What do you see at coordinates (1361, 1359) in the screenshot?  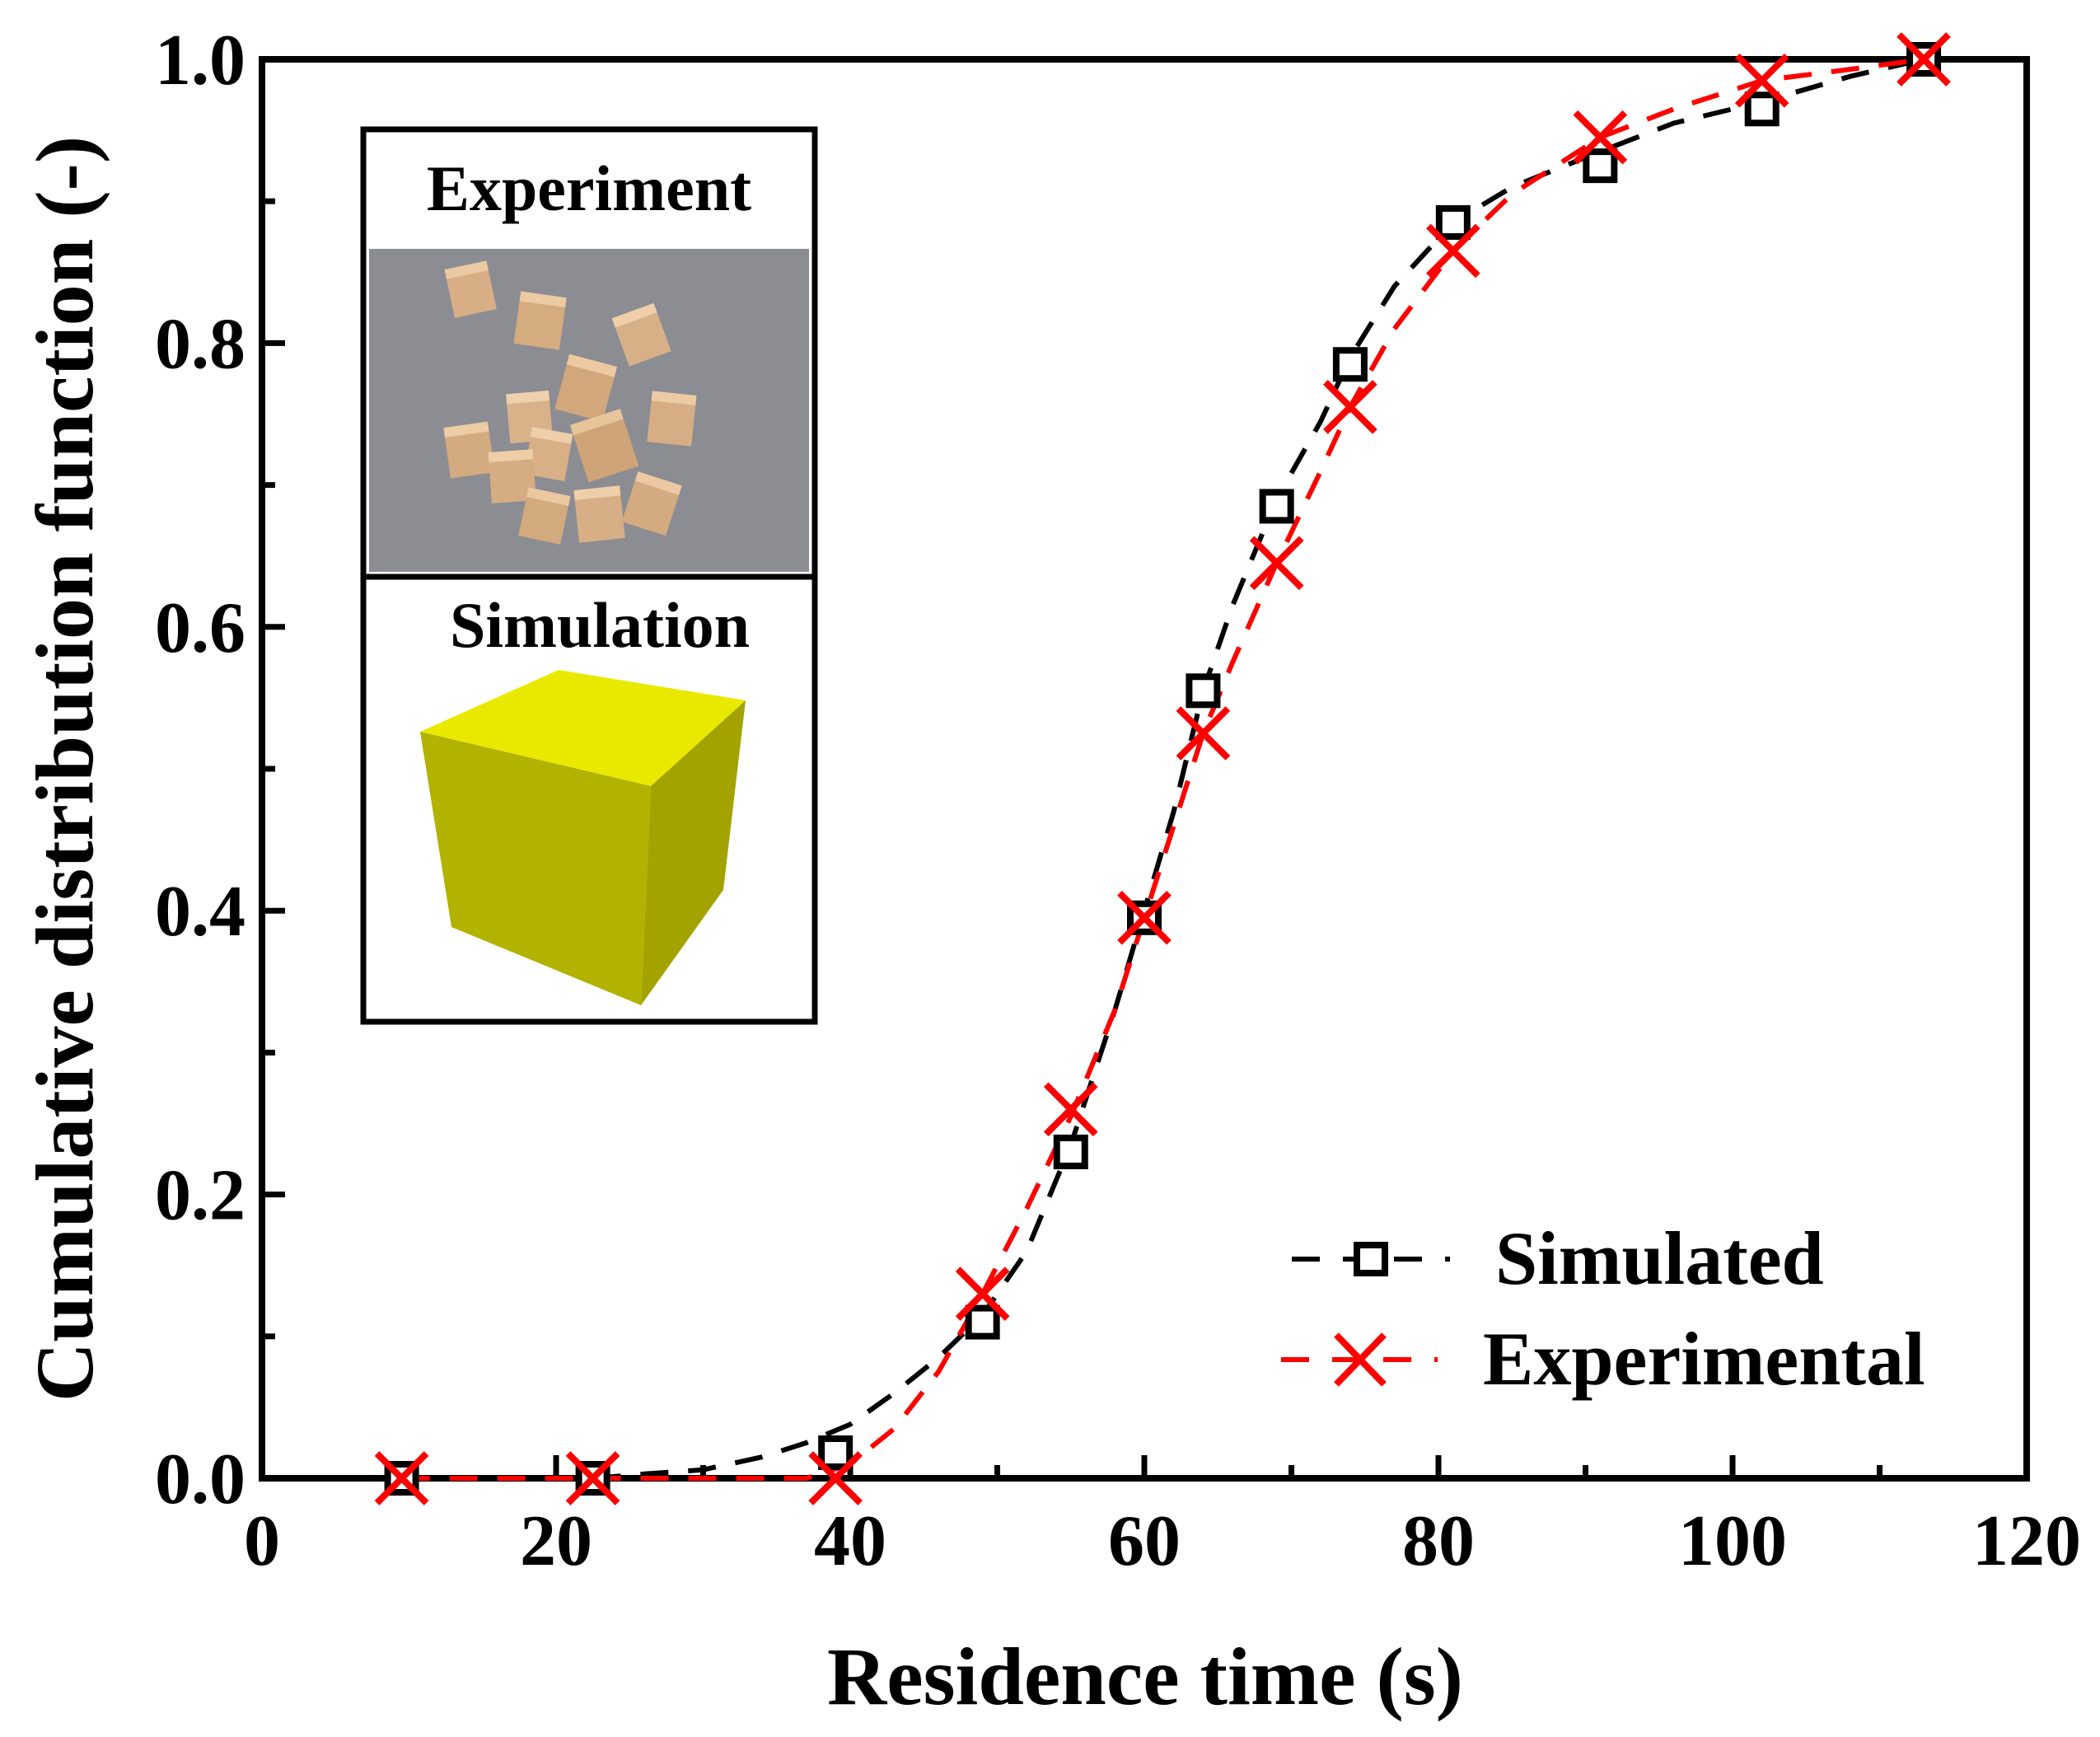 I see `legend-x-marker` at bounding box center [1361, 1359].